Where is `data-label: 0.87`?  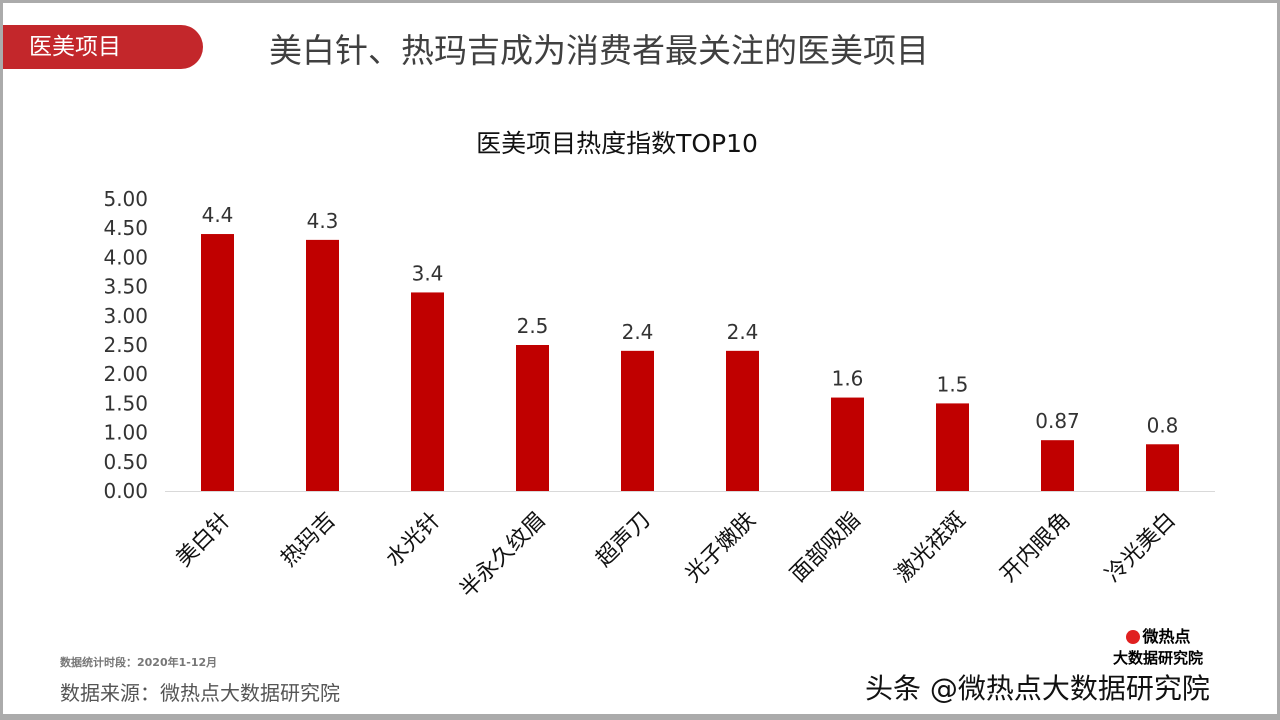 data-label: 0.87 is located at coordinates (1057, 421).